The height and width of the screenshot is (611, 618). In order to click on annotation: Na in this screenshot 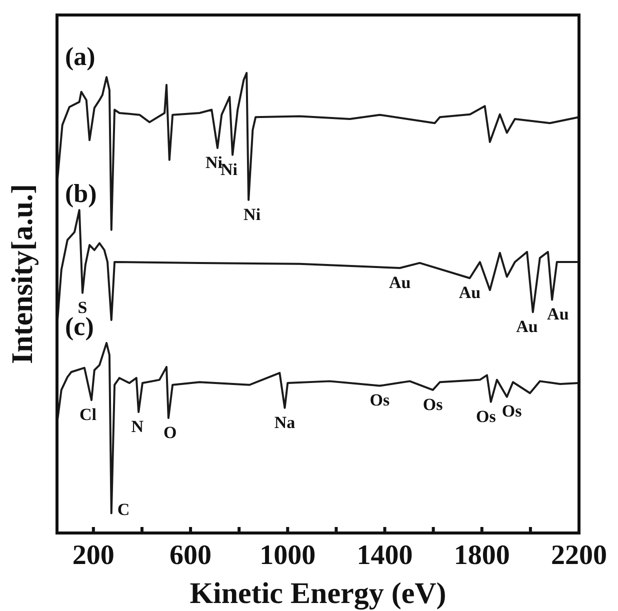, I will do `click(285, 422)`.